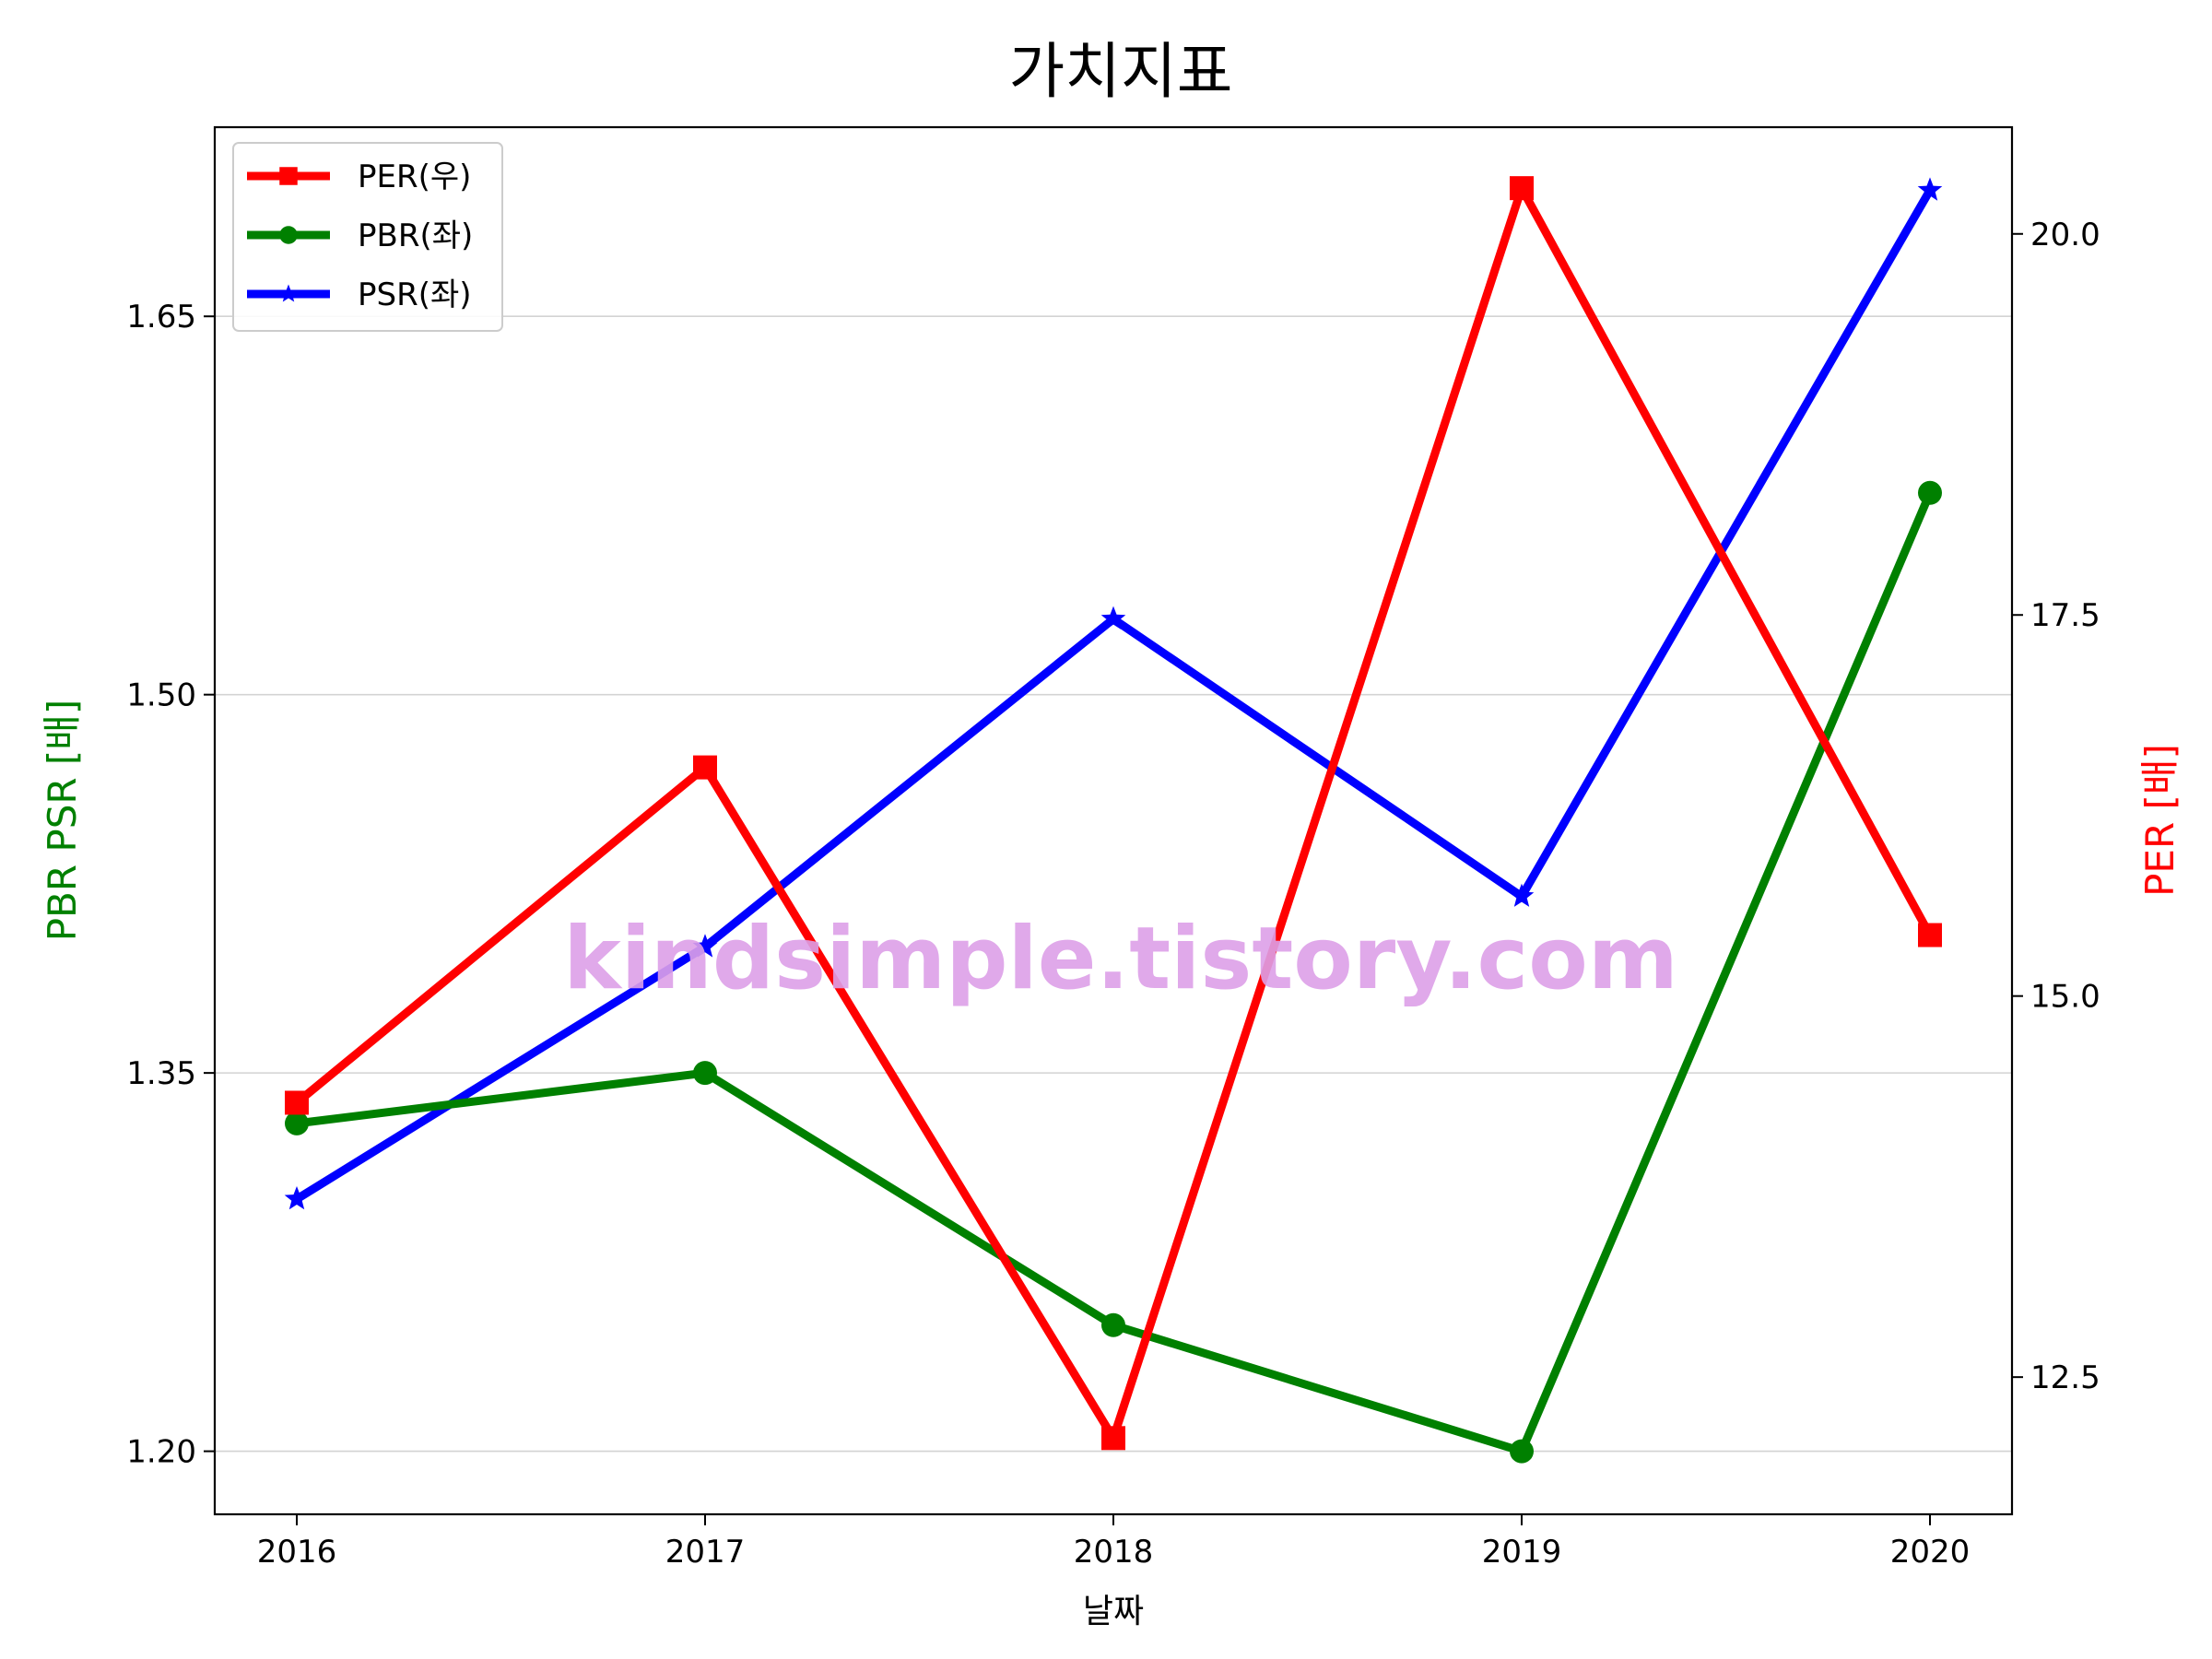 This screenshot has width=2212, height=1659. What do you see at coordinates (415, 236) in the screenshot?
I see `legend-label: PBR(좌)` at bounding box center [415, 236].